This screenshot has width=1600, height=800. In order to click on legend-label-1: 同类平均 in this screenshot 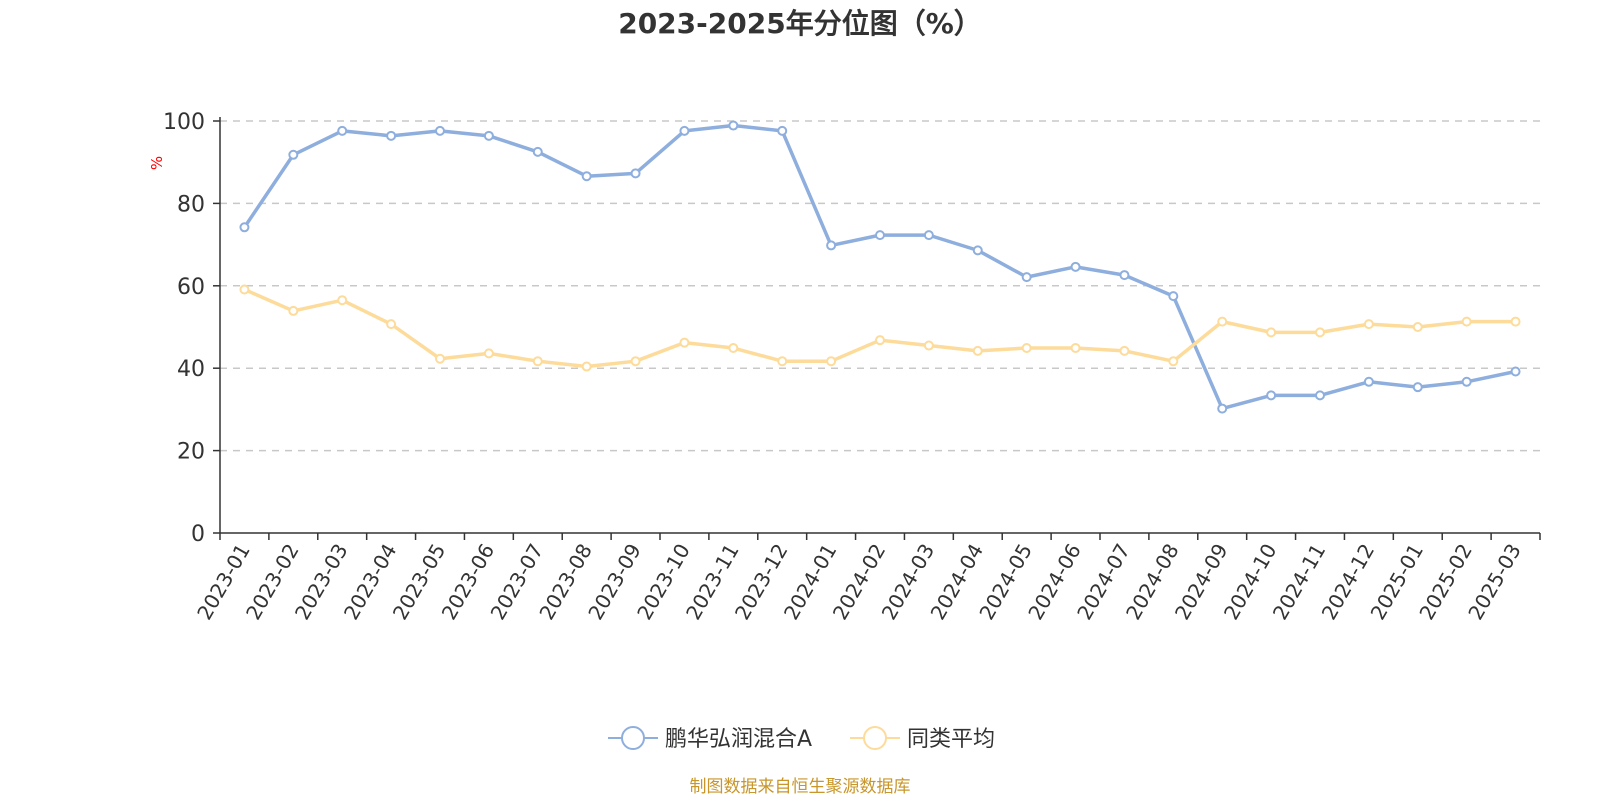, I will do `click(951, 739)`.